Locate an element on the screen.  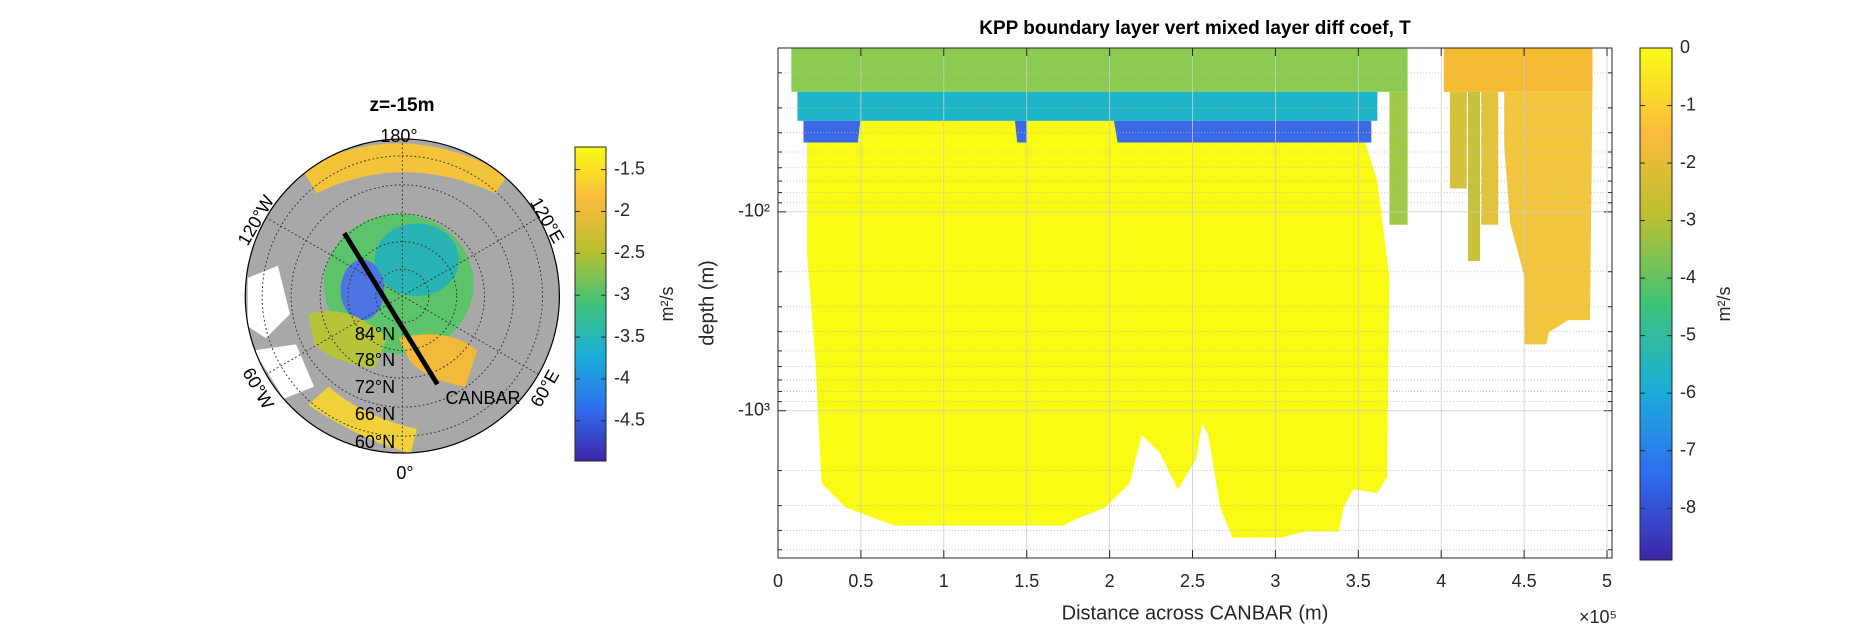
colorbar-tick-label: -8 is located at coordinates (1688, 507).